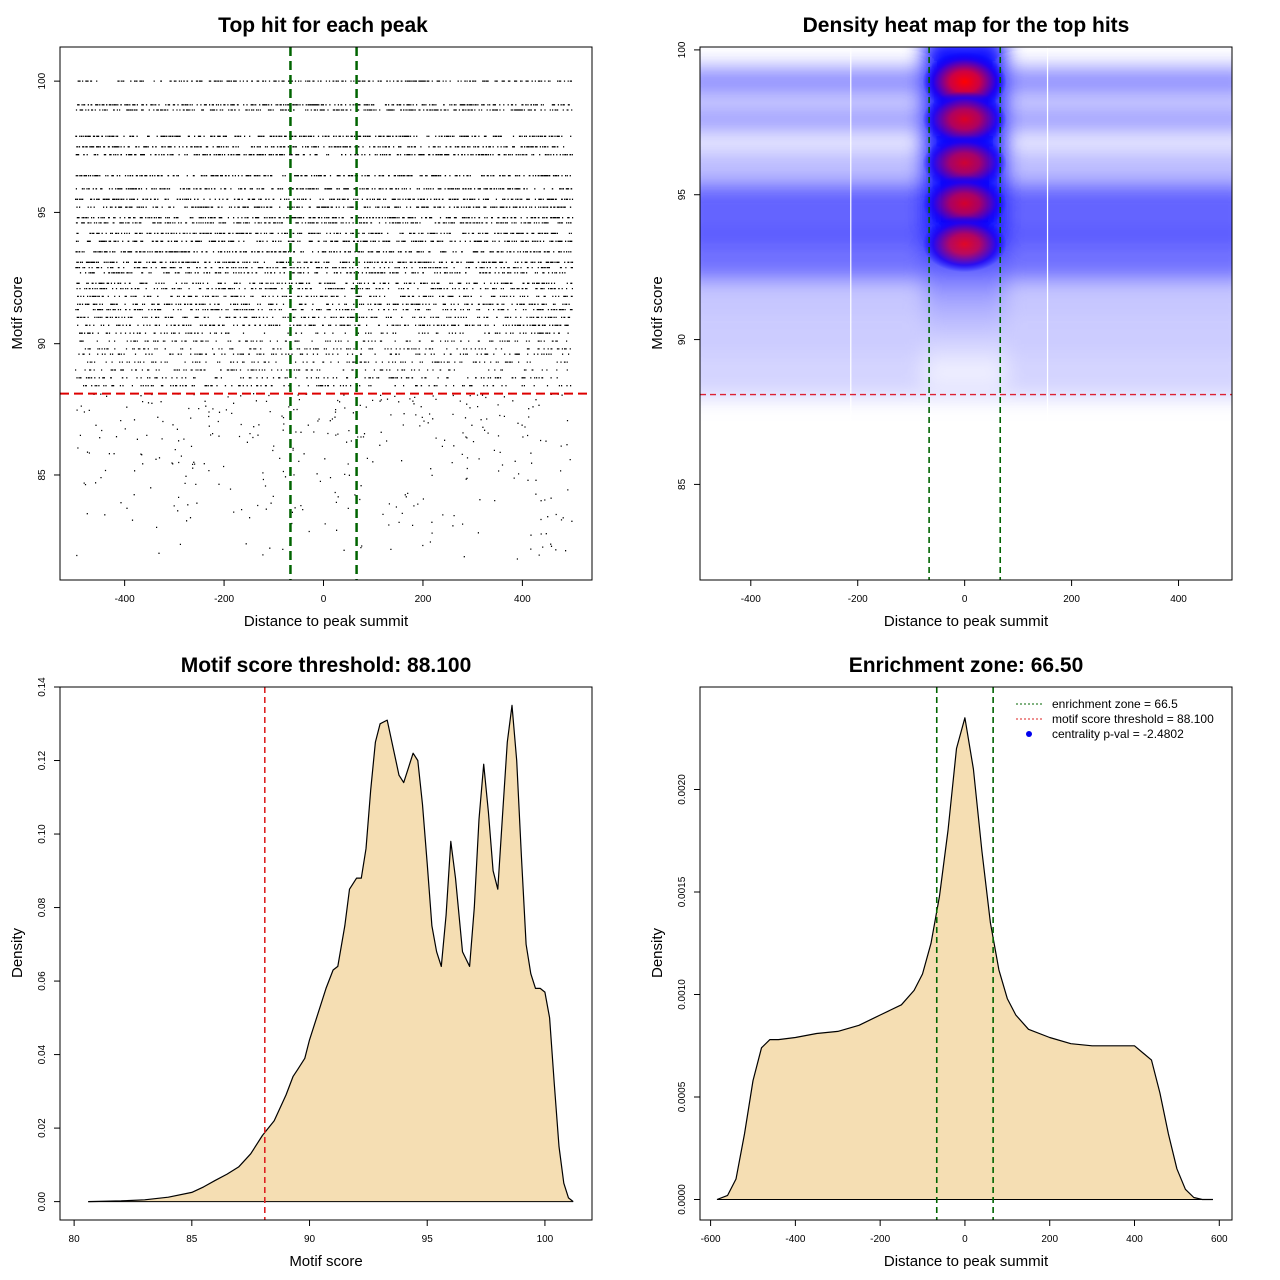  I want to click on y-tick-label: 0.0020, so click(682, 789).